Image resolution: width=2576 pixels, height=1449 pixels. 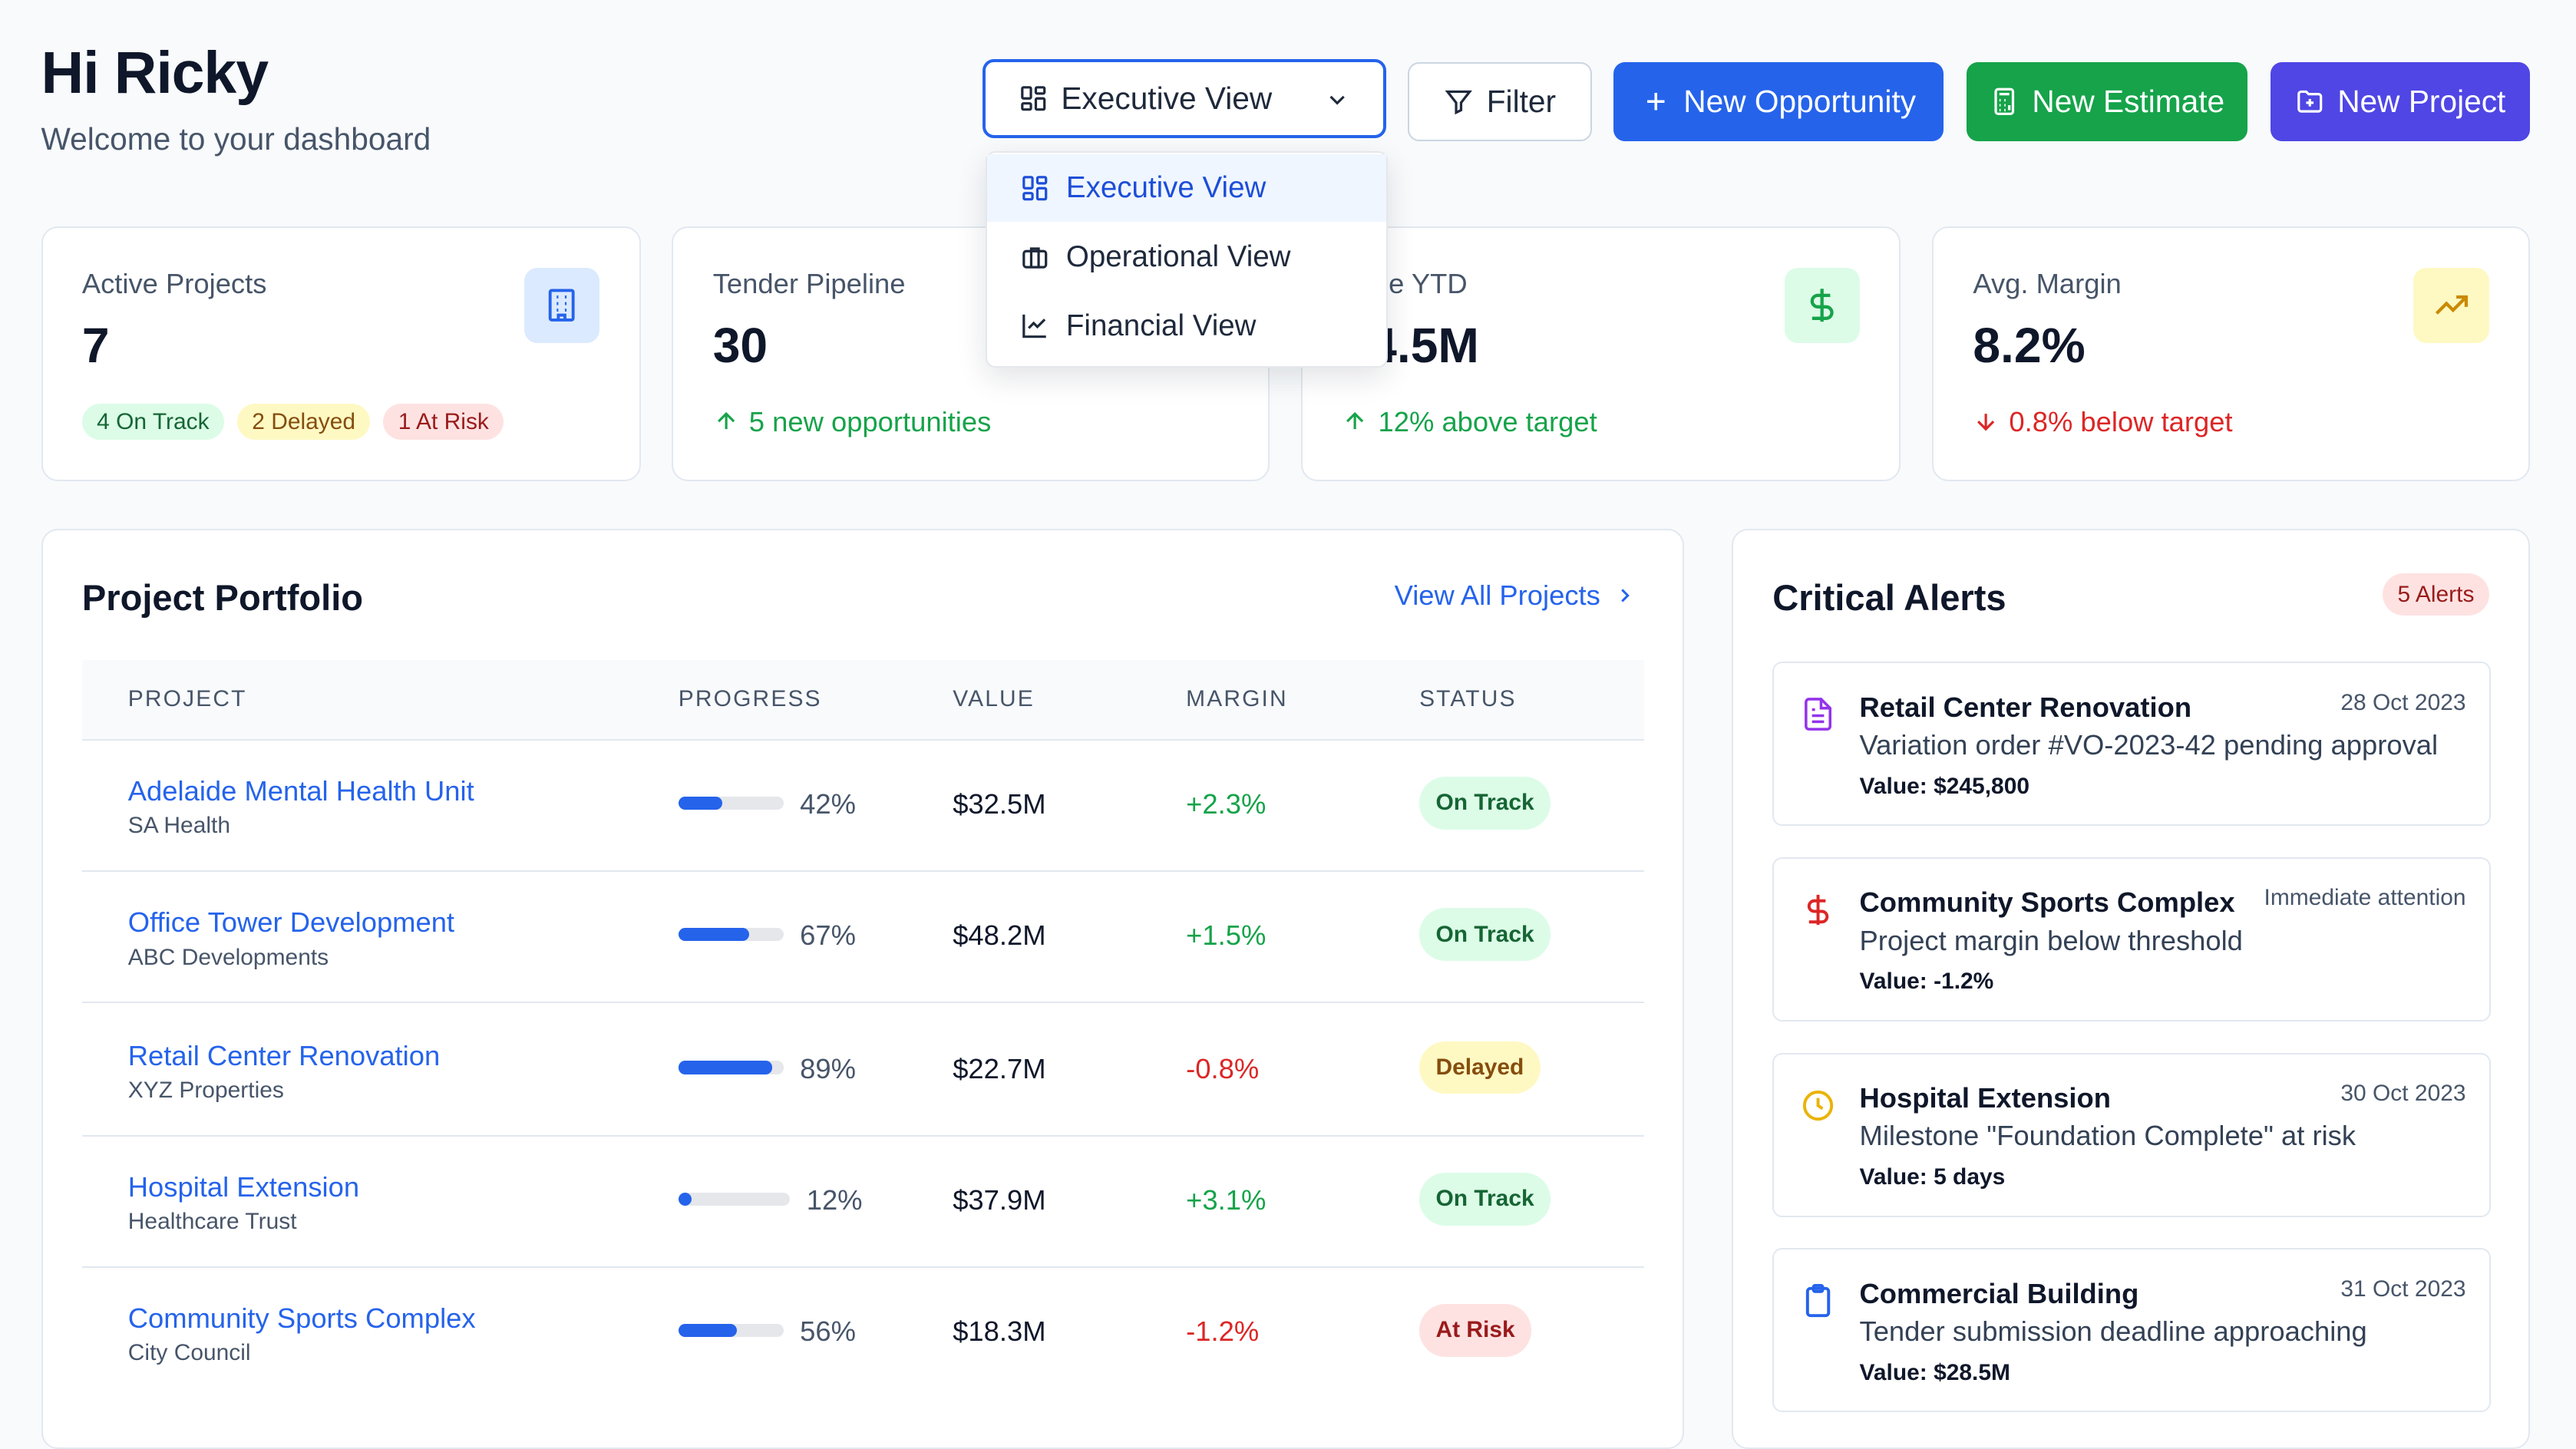 What do you see at coordinates (2029, 345) in the screenshot?
I see `stat-value: 8.2%` at bounding box center [2029, 345].